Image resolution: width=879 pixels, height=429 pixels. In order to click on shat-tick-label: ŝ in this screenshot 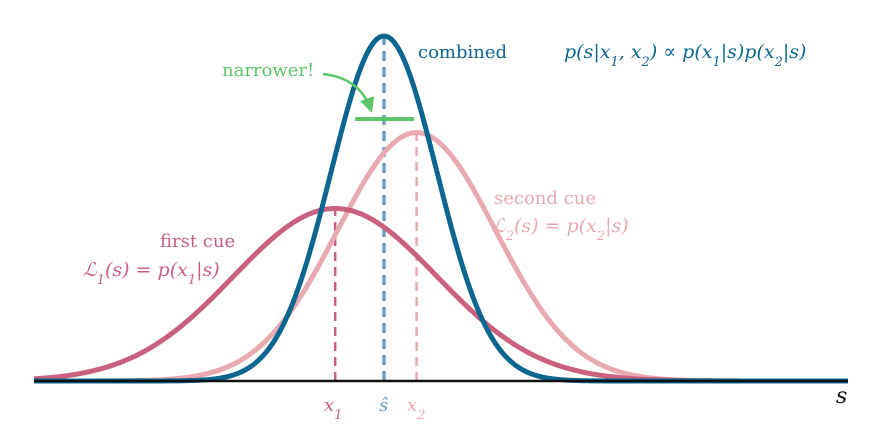, I will do `click(383, 405)`.